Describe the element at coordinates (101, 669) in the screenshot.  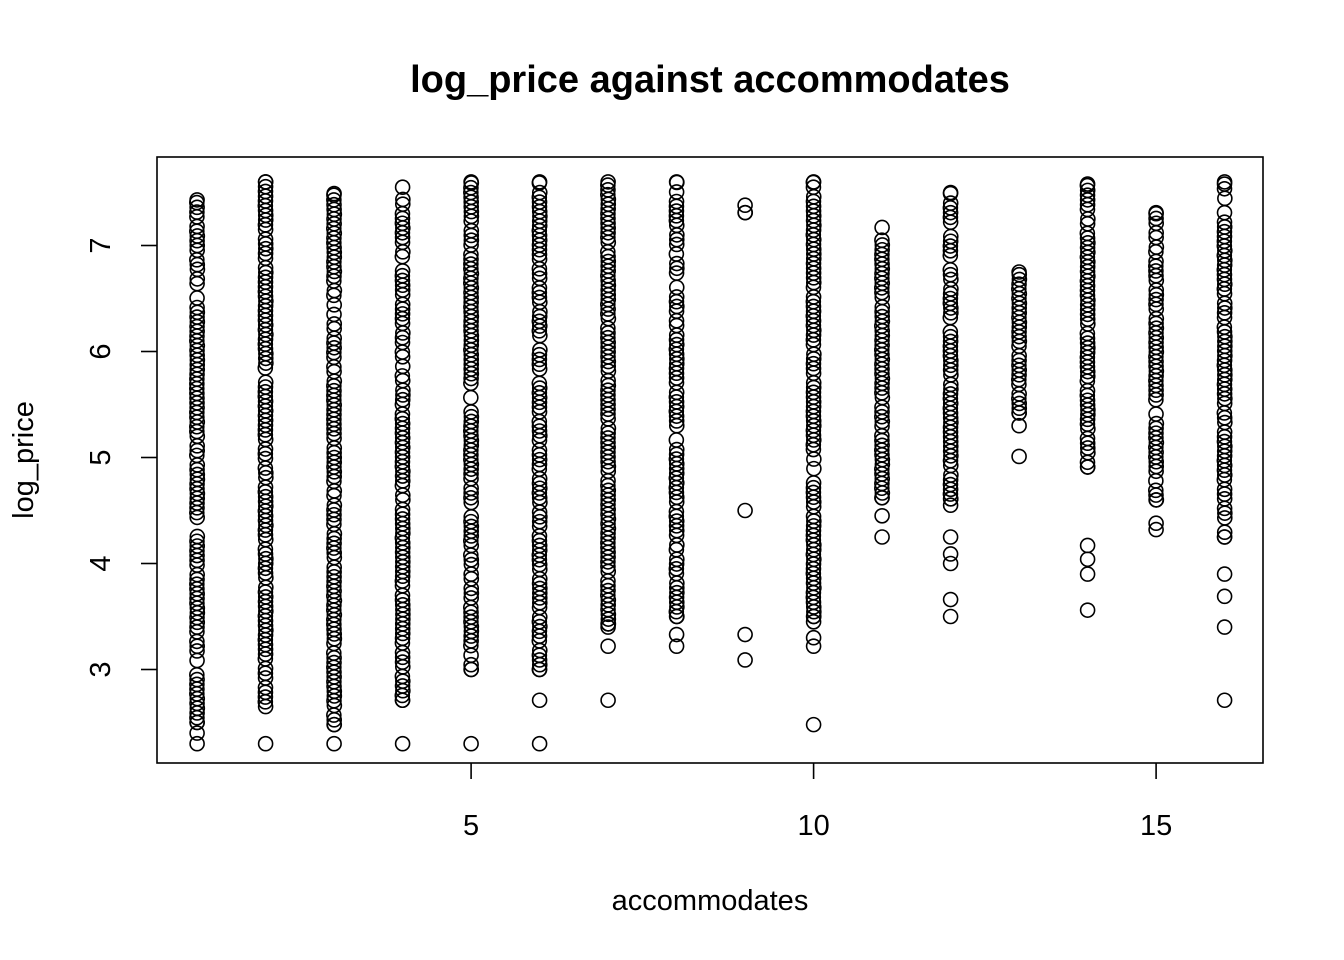
I see `y-tick-label: 3` at that location.